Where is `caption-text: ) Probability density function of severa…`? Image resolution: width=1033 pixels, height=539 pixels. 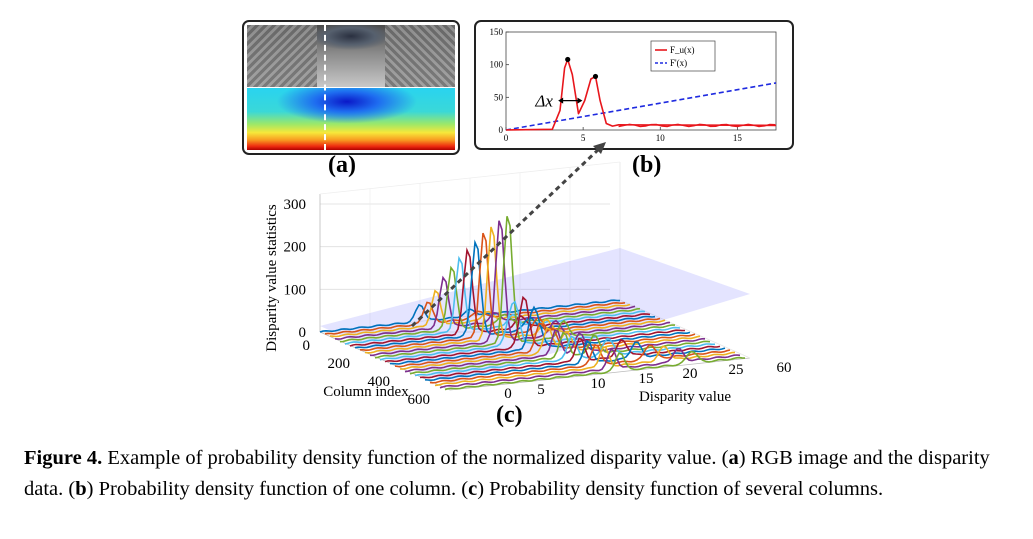
caption-text: ) Probability density function of severa… is located at coordinates (680, 489).